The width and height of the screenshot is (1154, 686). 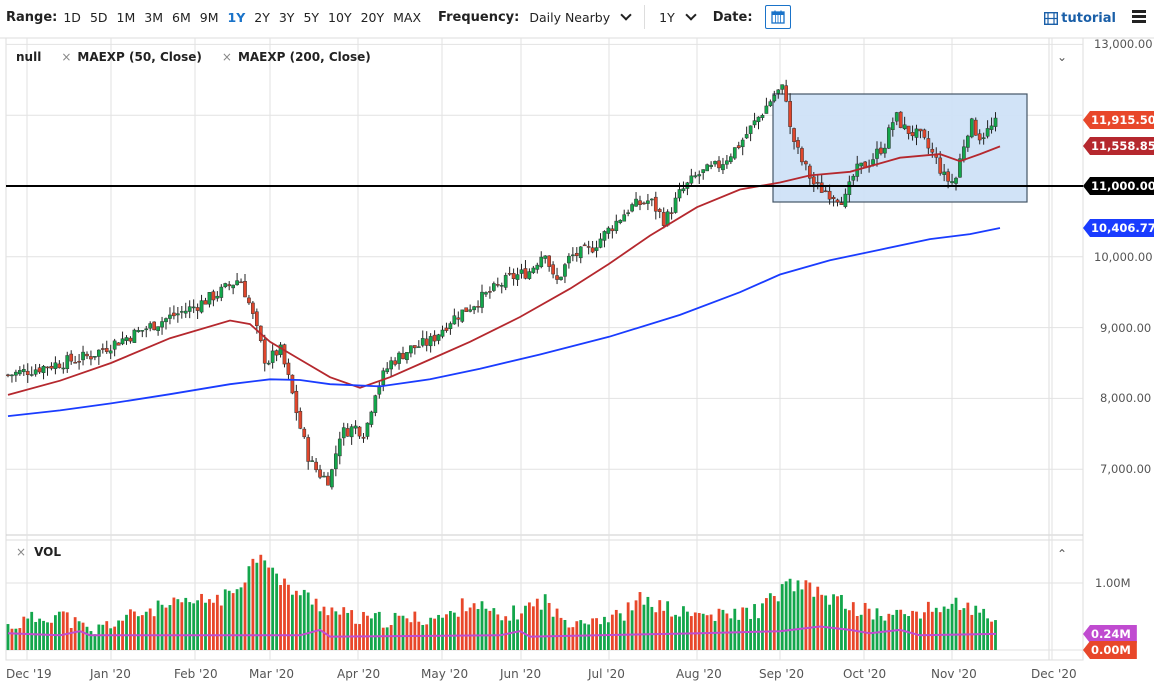 I want to click on range-6m: 6M, so click(x=181, y=17).